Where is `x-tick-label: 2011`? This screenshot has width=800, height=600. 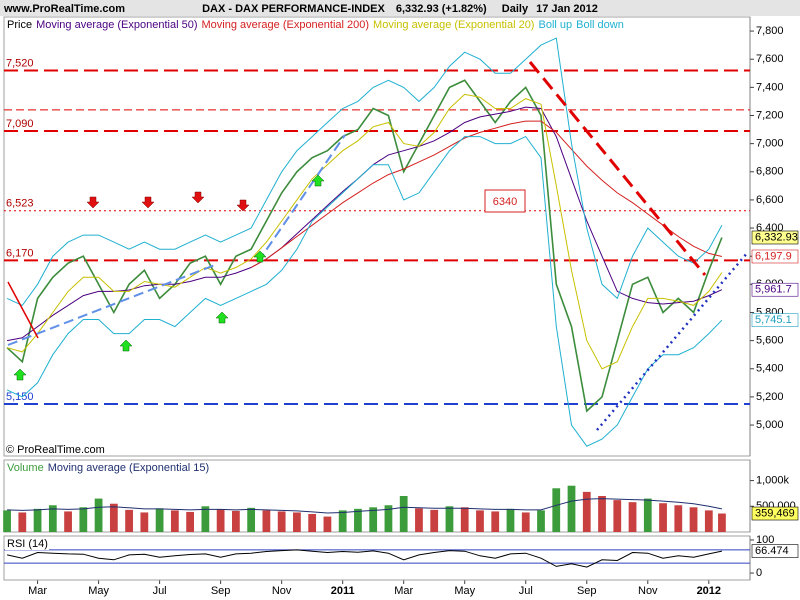 x-tick-label: 2011 is located at coordinates (343, 591).